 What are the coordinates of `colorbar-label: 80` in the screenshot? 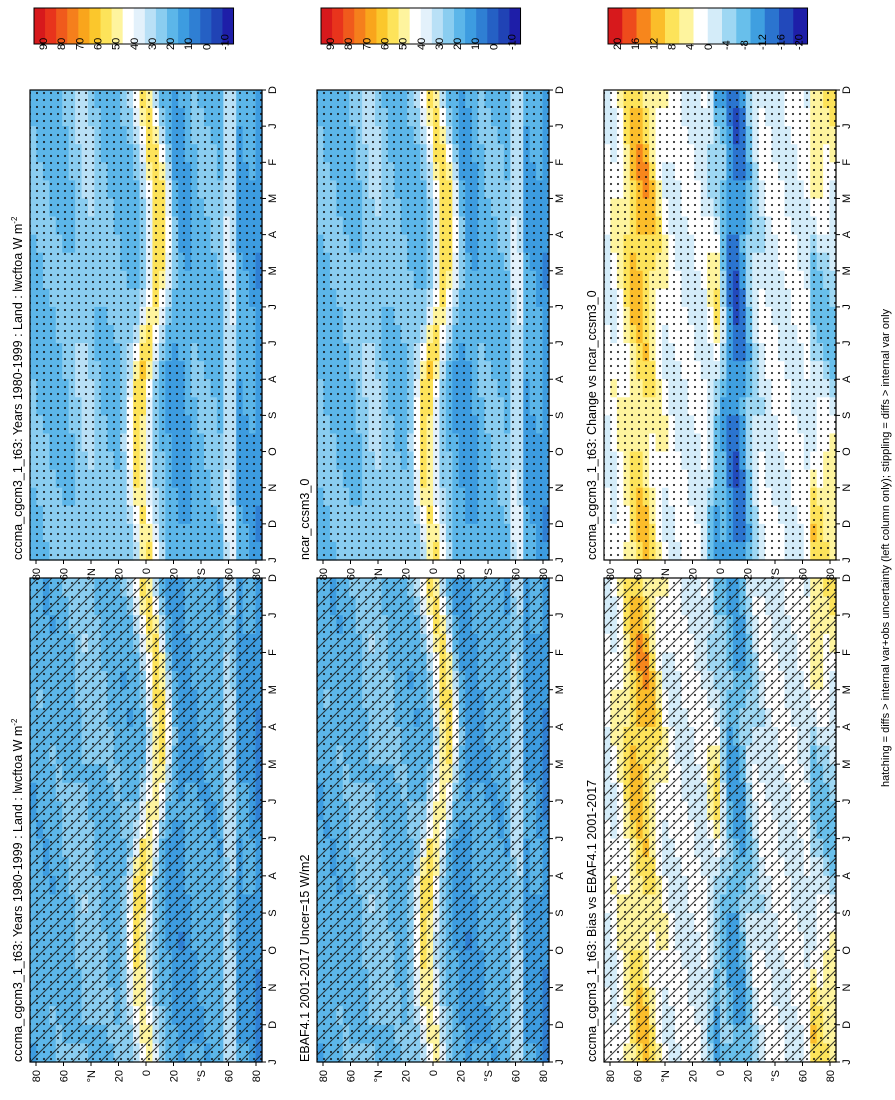 It's located at (62, 44).